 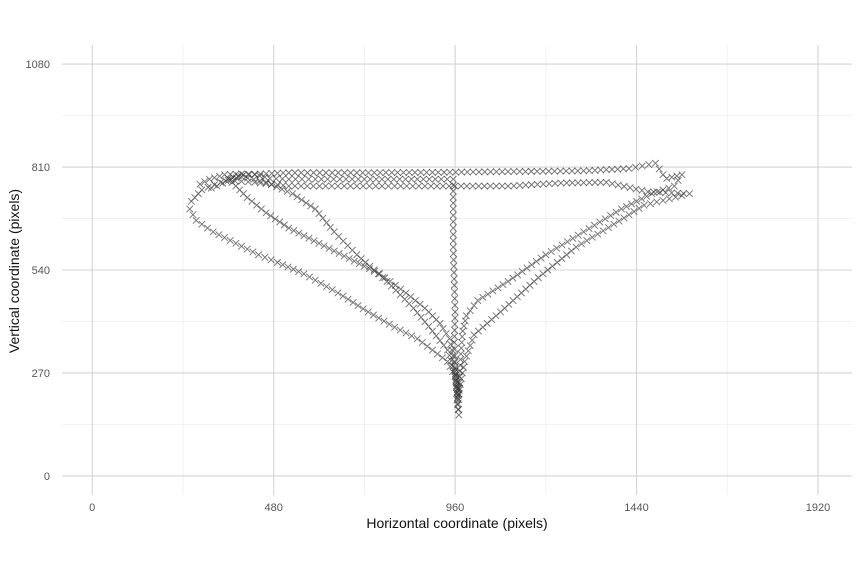 I want to click on y-tick-label: 540, so click(x=41, y=271).